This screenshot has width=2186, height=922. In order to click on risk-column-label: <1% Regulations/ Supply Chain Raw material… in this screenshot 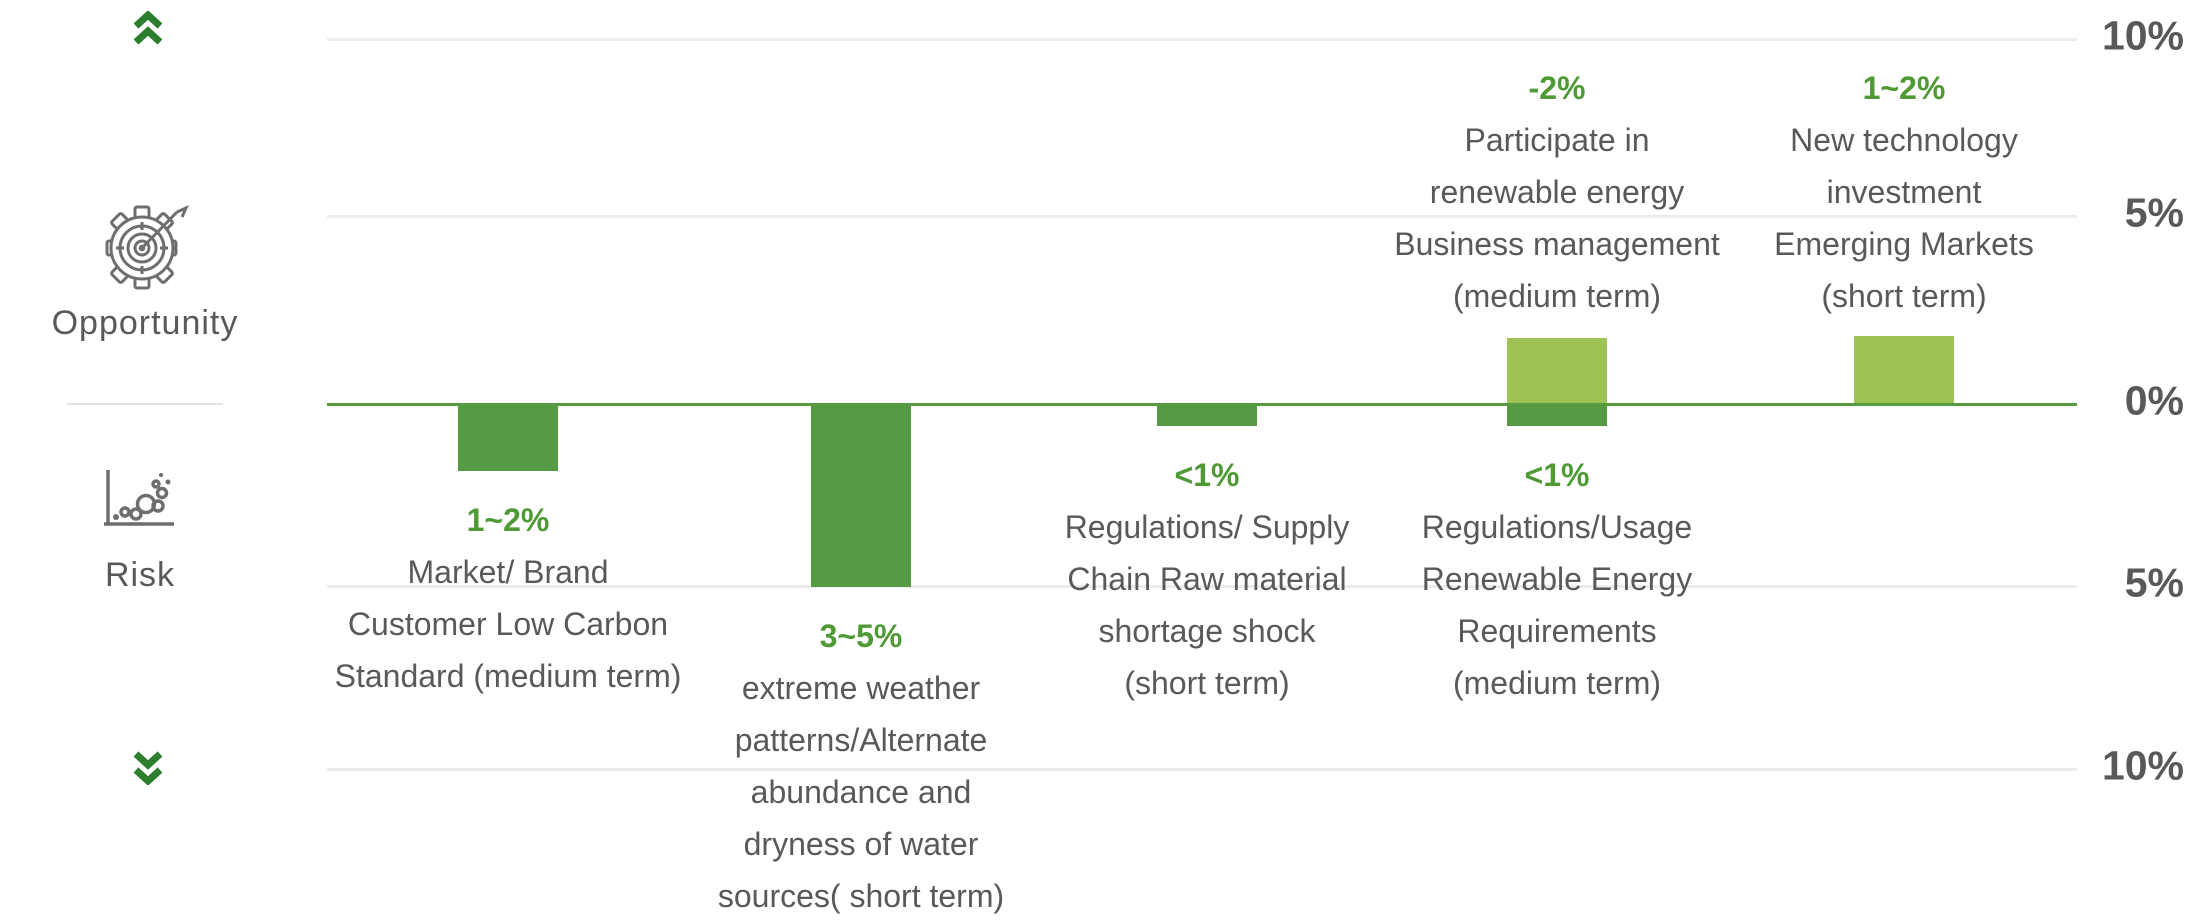, I will do `click(1207, 579)`.